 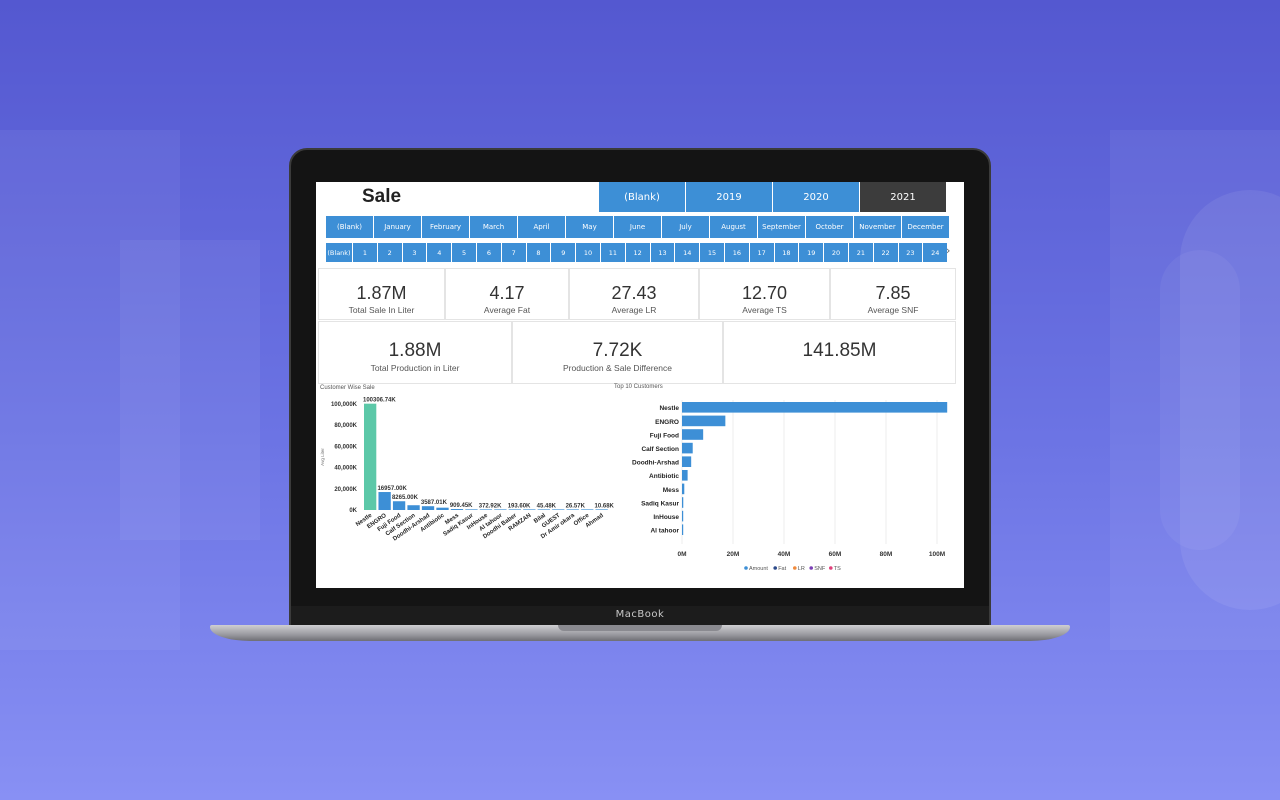 What do you see at coordinates (637, 227) in the screenshot?
I see `month-button-june: June` at bounding box center [637, 227].